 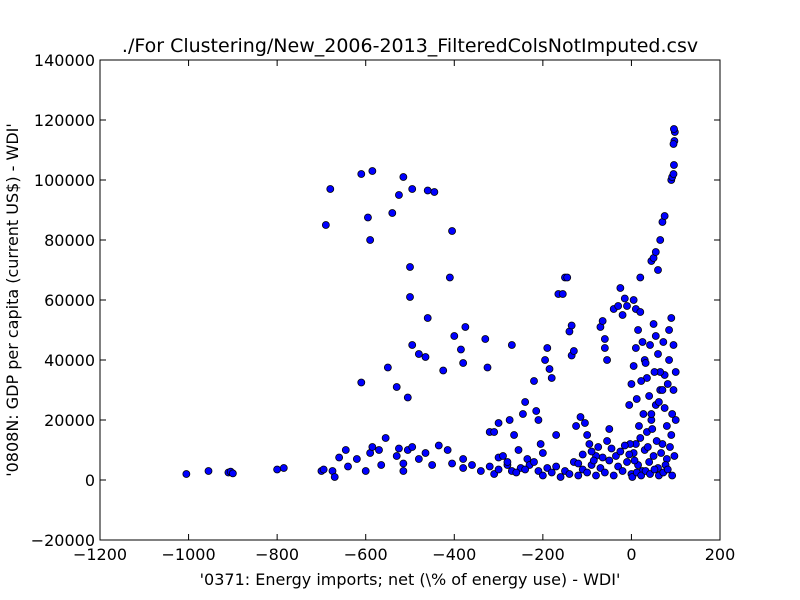 What do you see at coordinates (100, 554) in the screenshot?
I see `x-tick-label: −1200` at bounding box center [100, 554].